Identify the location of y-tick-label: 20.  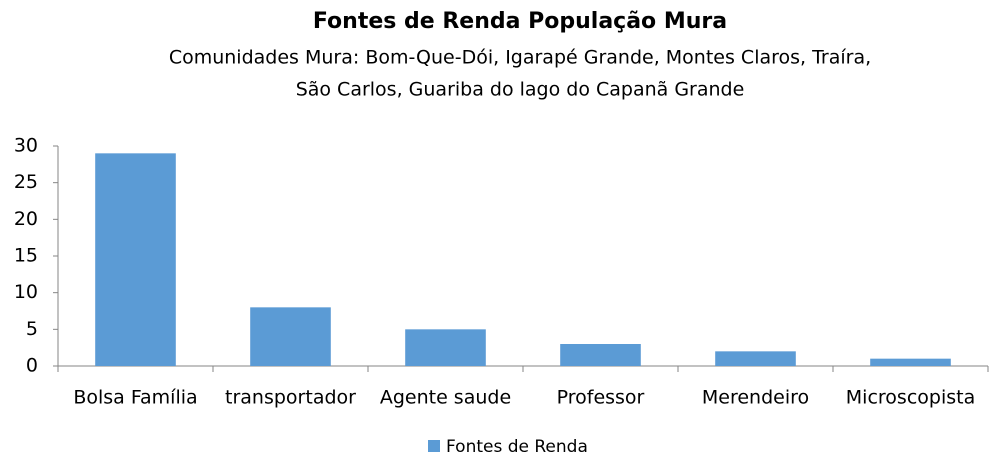
(26, 219).